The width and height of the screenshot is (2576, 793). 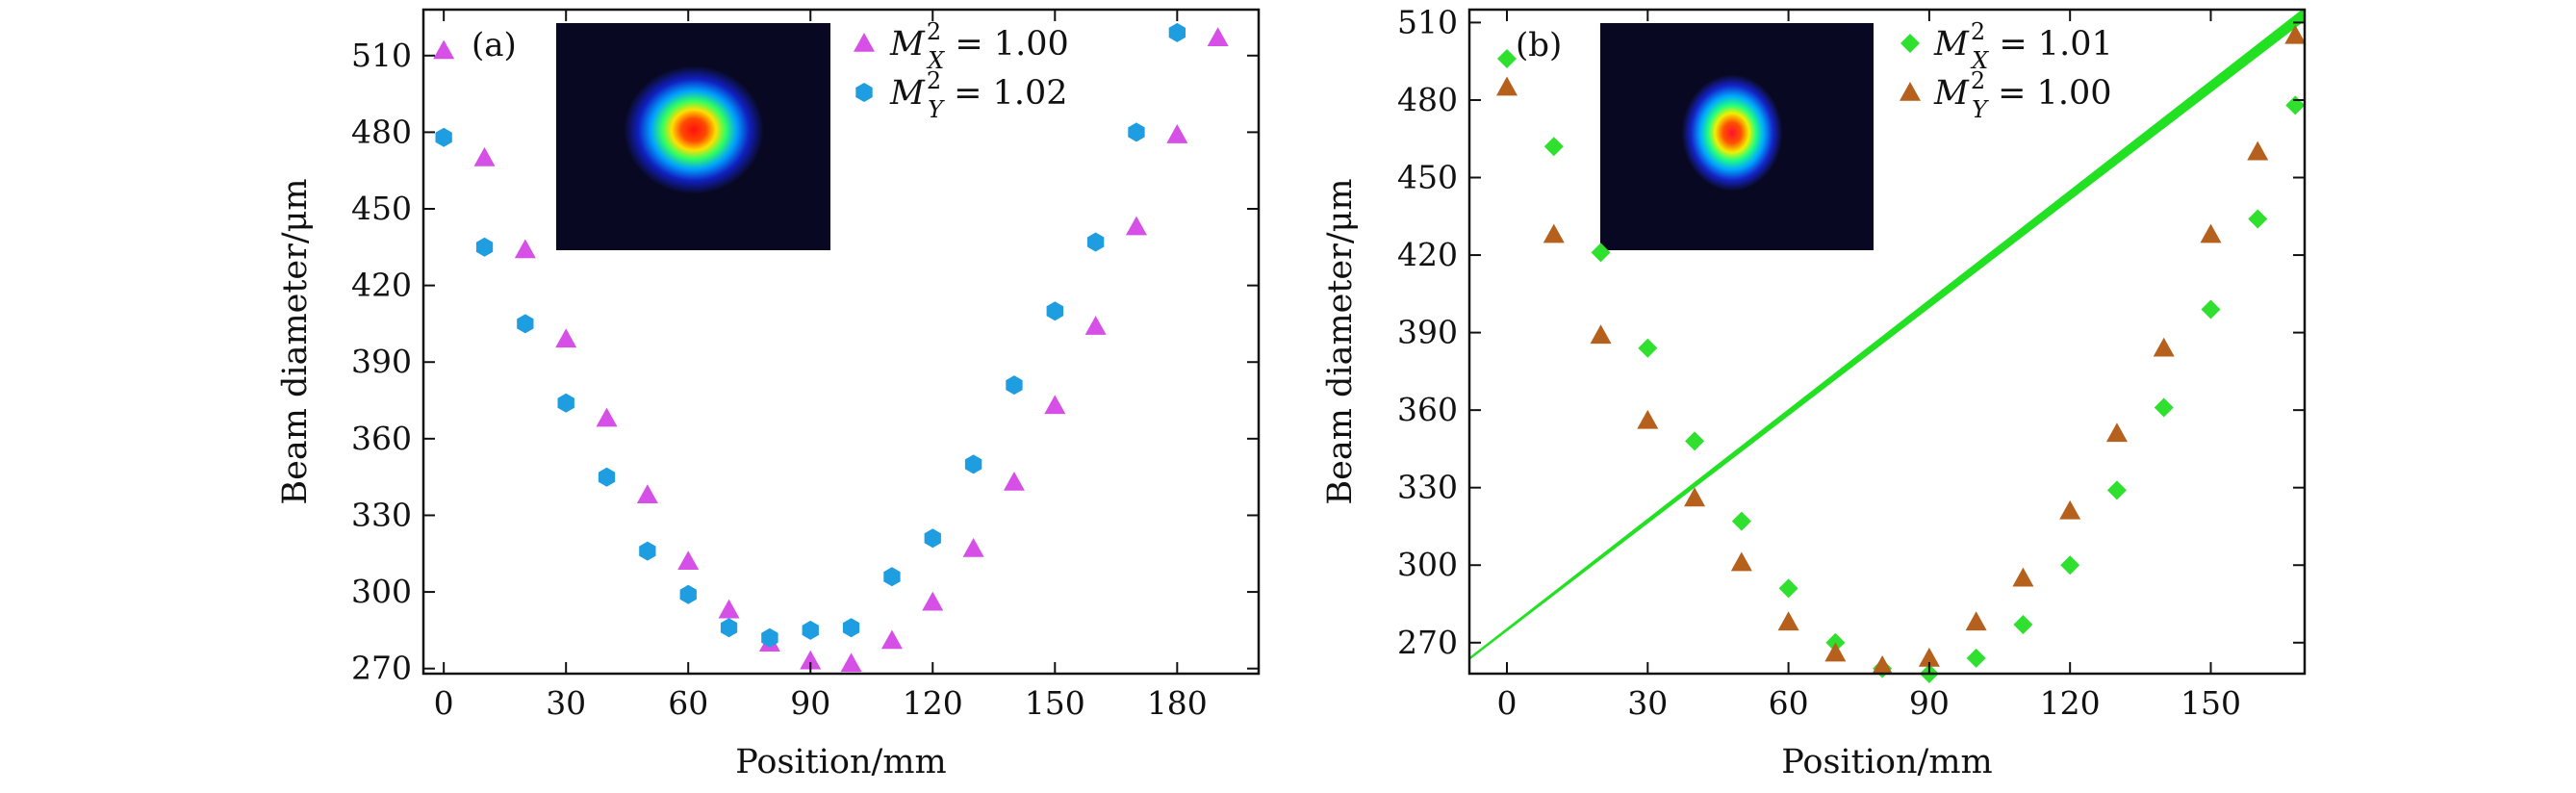 What do you see at coordinates (1789, 703) in the screenshot?
I see `x-tick-label-b-60: 60` at bounding box center [1789, 703].